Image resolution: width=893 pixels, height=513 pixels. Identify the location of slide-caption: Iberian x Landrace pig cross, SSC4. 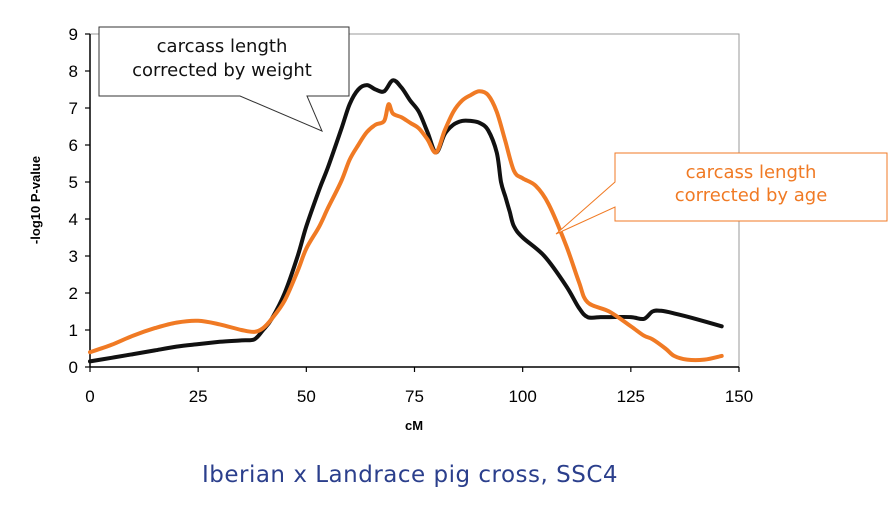
(410, 475).